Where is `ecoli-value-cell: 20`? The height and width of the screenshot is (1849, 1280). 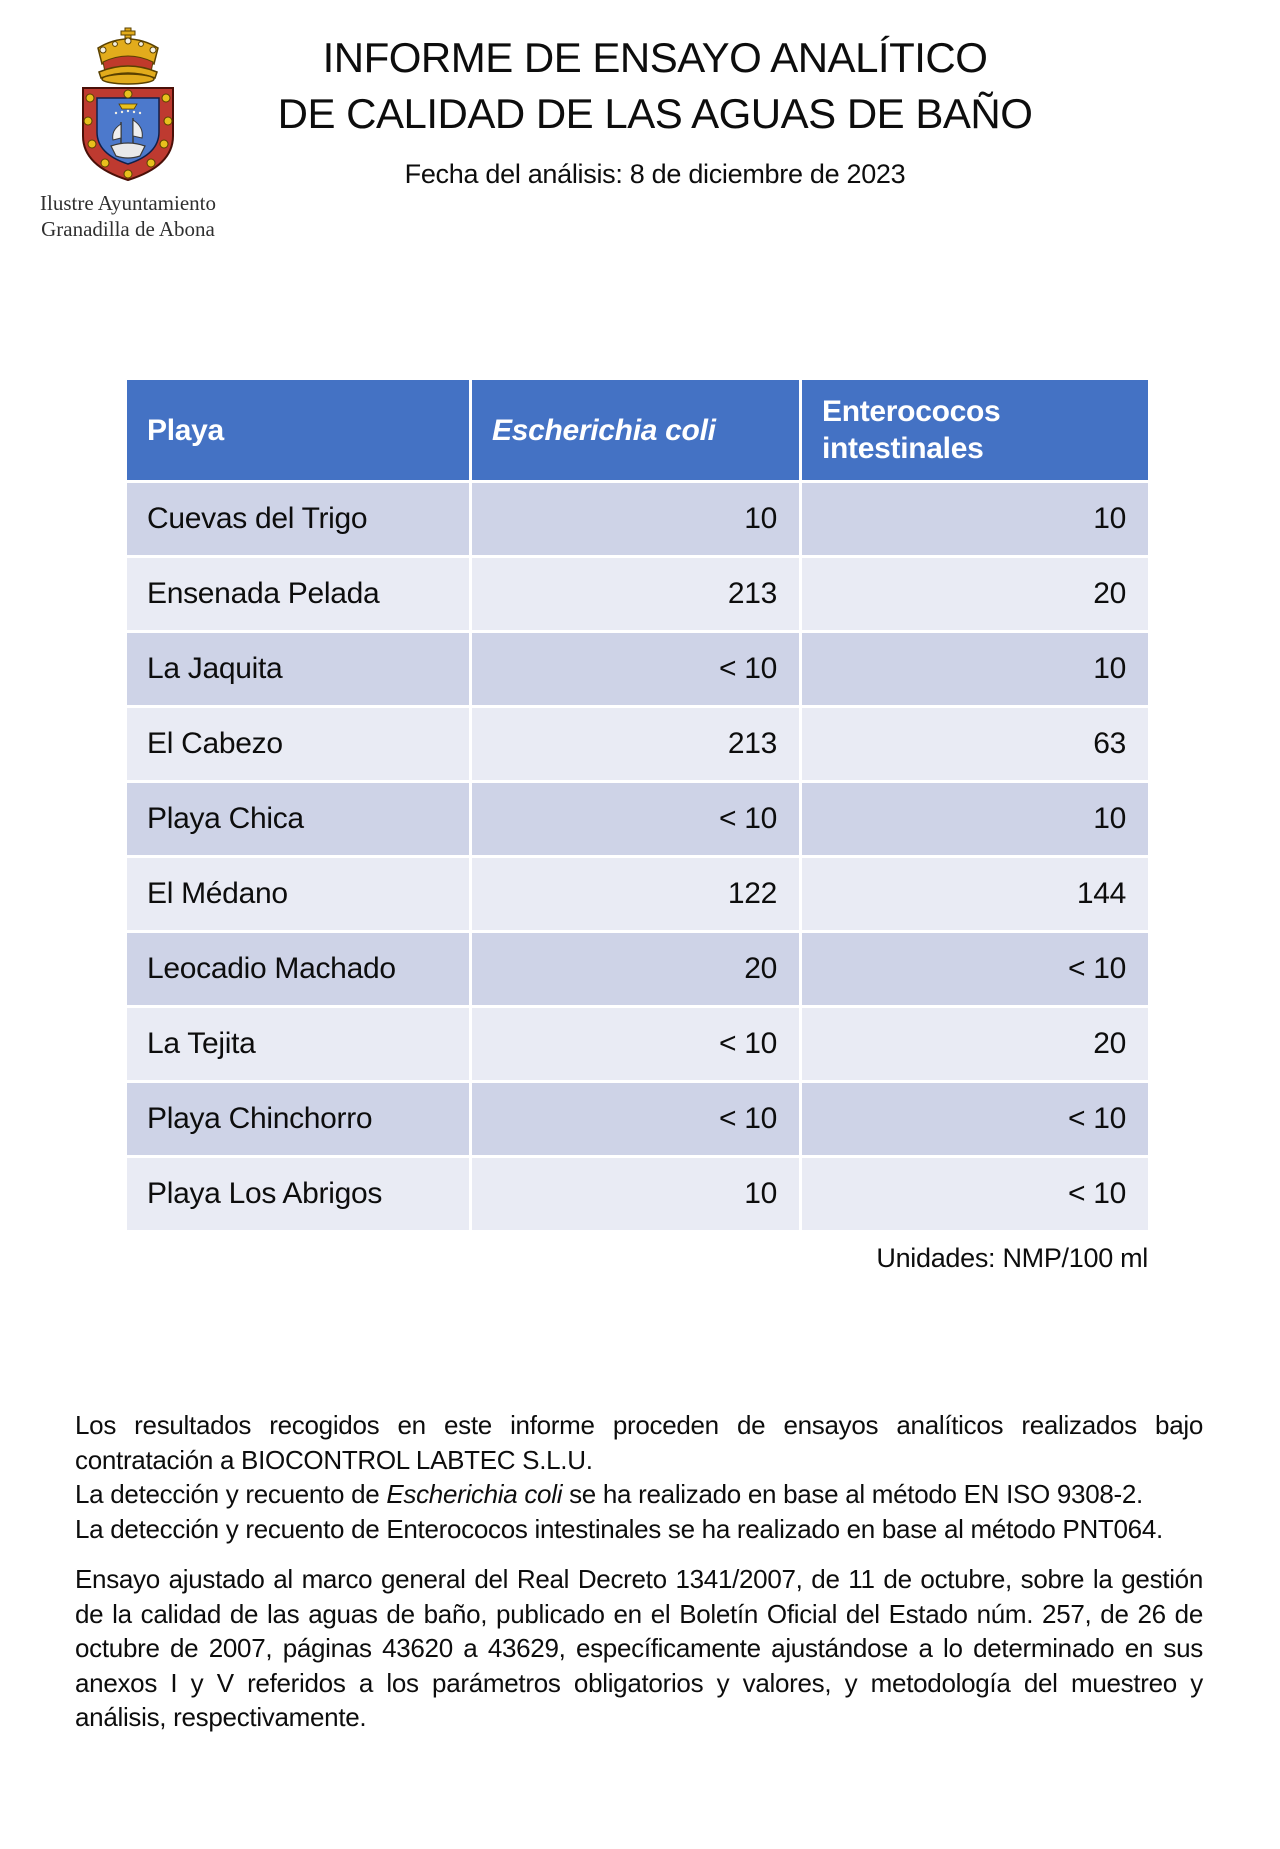
ecoli-value-cell: 20 is located at coordinates (635, 969).